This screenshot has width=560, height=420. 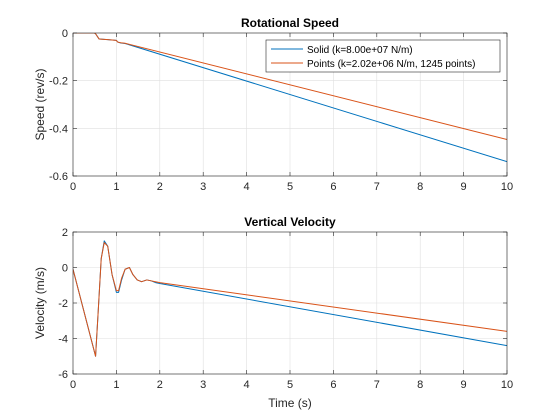 What do you see at coordinates (40, 303) in the screenshot?
I see `y-axis-label: Velocity (m/s)` at bounding box center [40, 303].